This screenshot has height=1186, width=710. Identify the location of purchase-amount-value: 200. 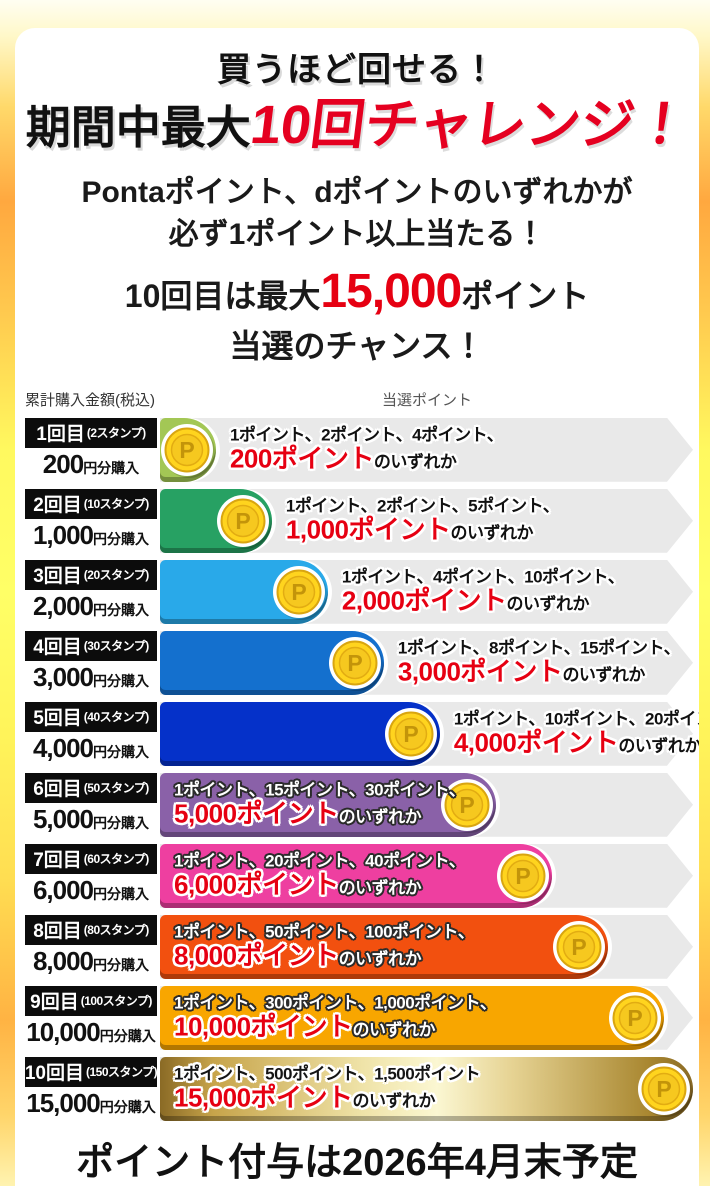
(63, 464).